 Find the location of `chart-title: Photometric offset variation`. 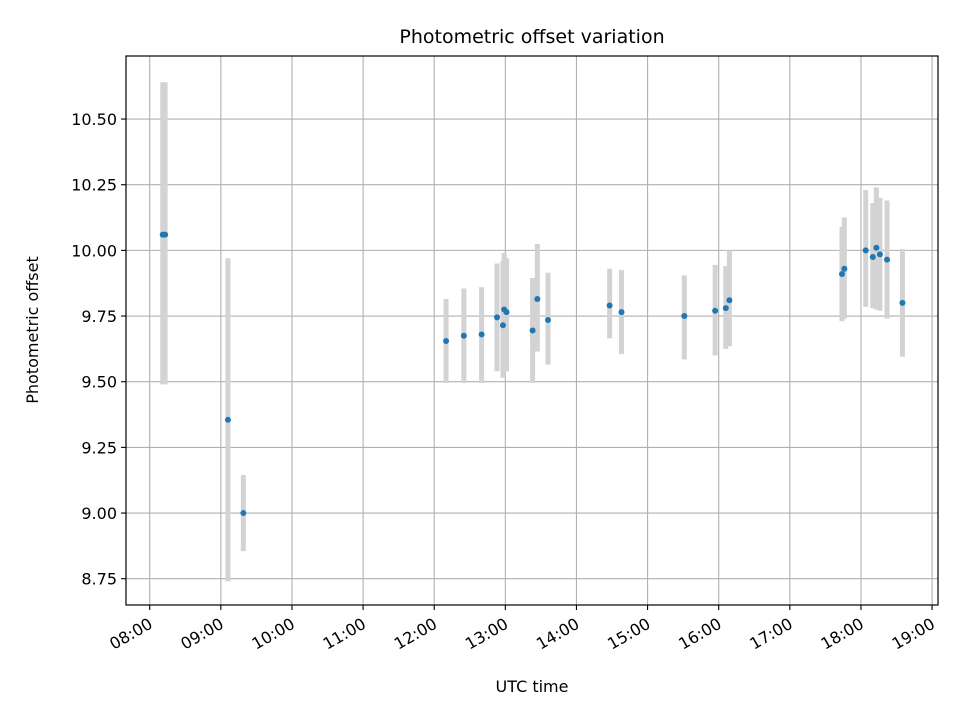

chart-title: Photometric offset variation is located at coordinates (531, 37).